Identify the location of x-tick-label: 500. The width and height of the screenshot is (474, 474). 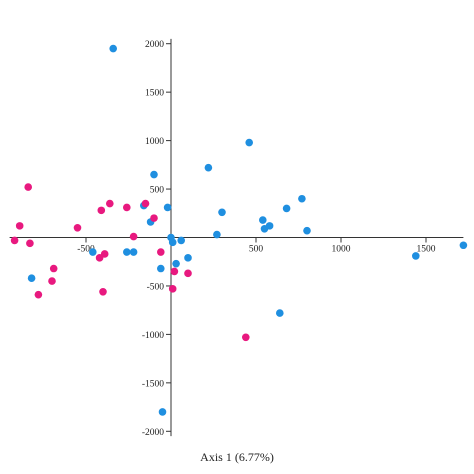
(256, 250).